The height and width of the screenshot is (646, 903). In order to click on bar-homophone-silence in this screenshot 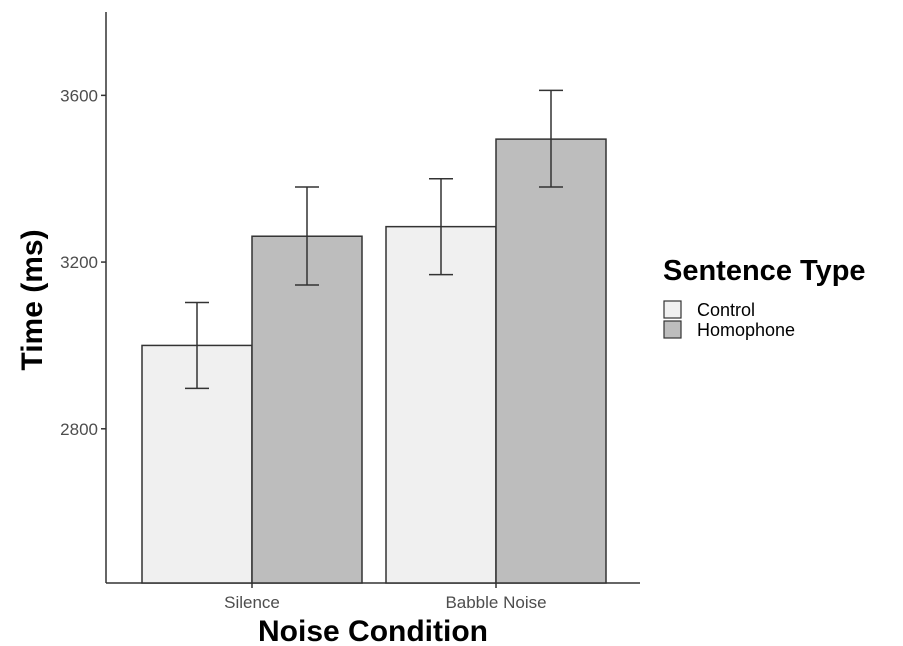, I will do `click(307, 409)`.